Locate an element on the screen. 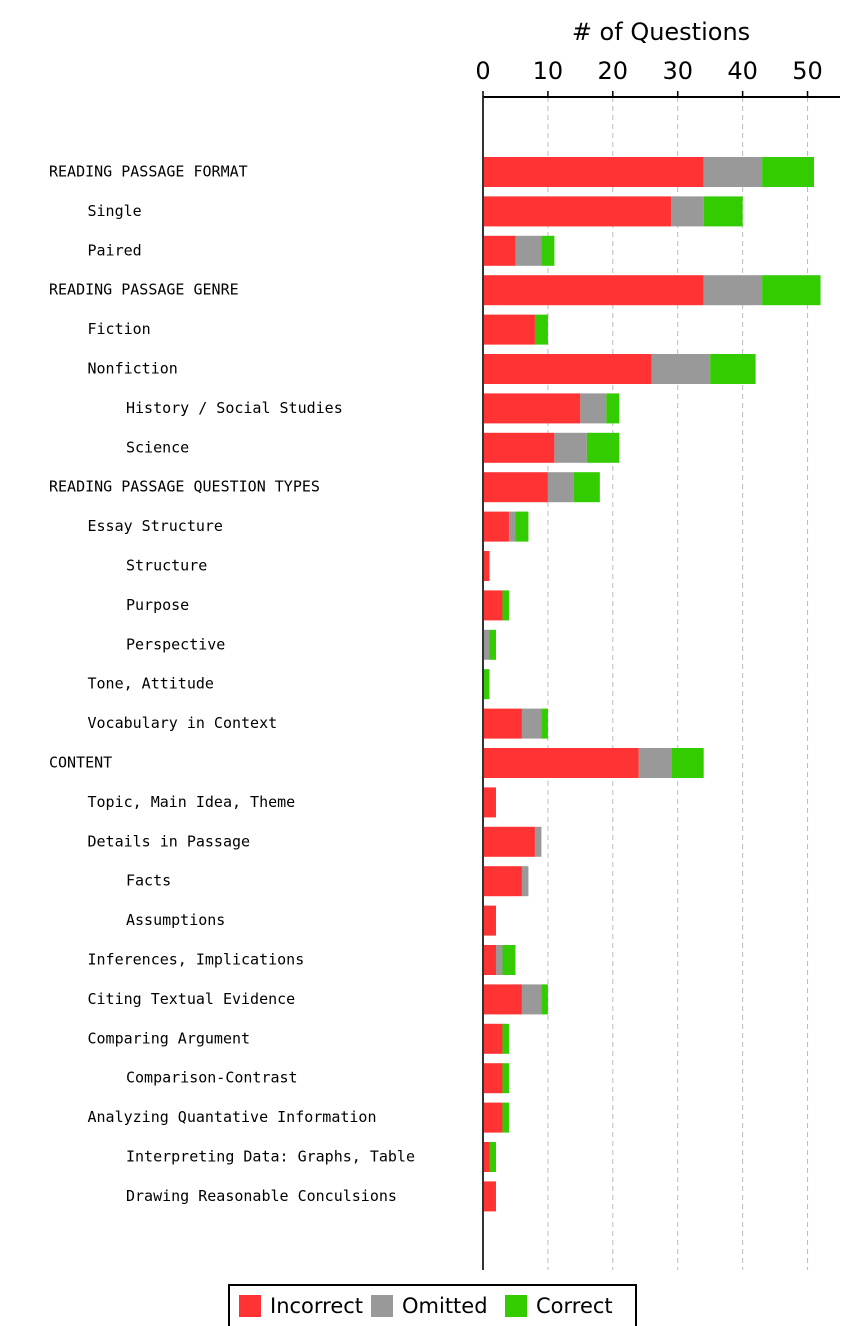 The height and width of the screenshot is (1326, 862). category-label: Analyzing Quantative Information is located at coordinates (232, 1117).